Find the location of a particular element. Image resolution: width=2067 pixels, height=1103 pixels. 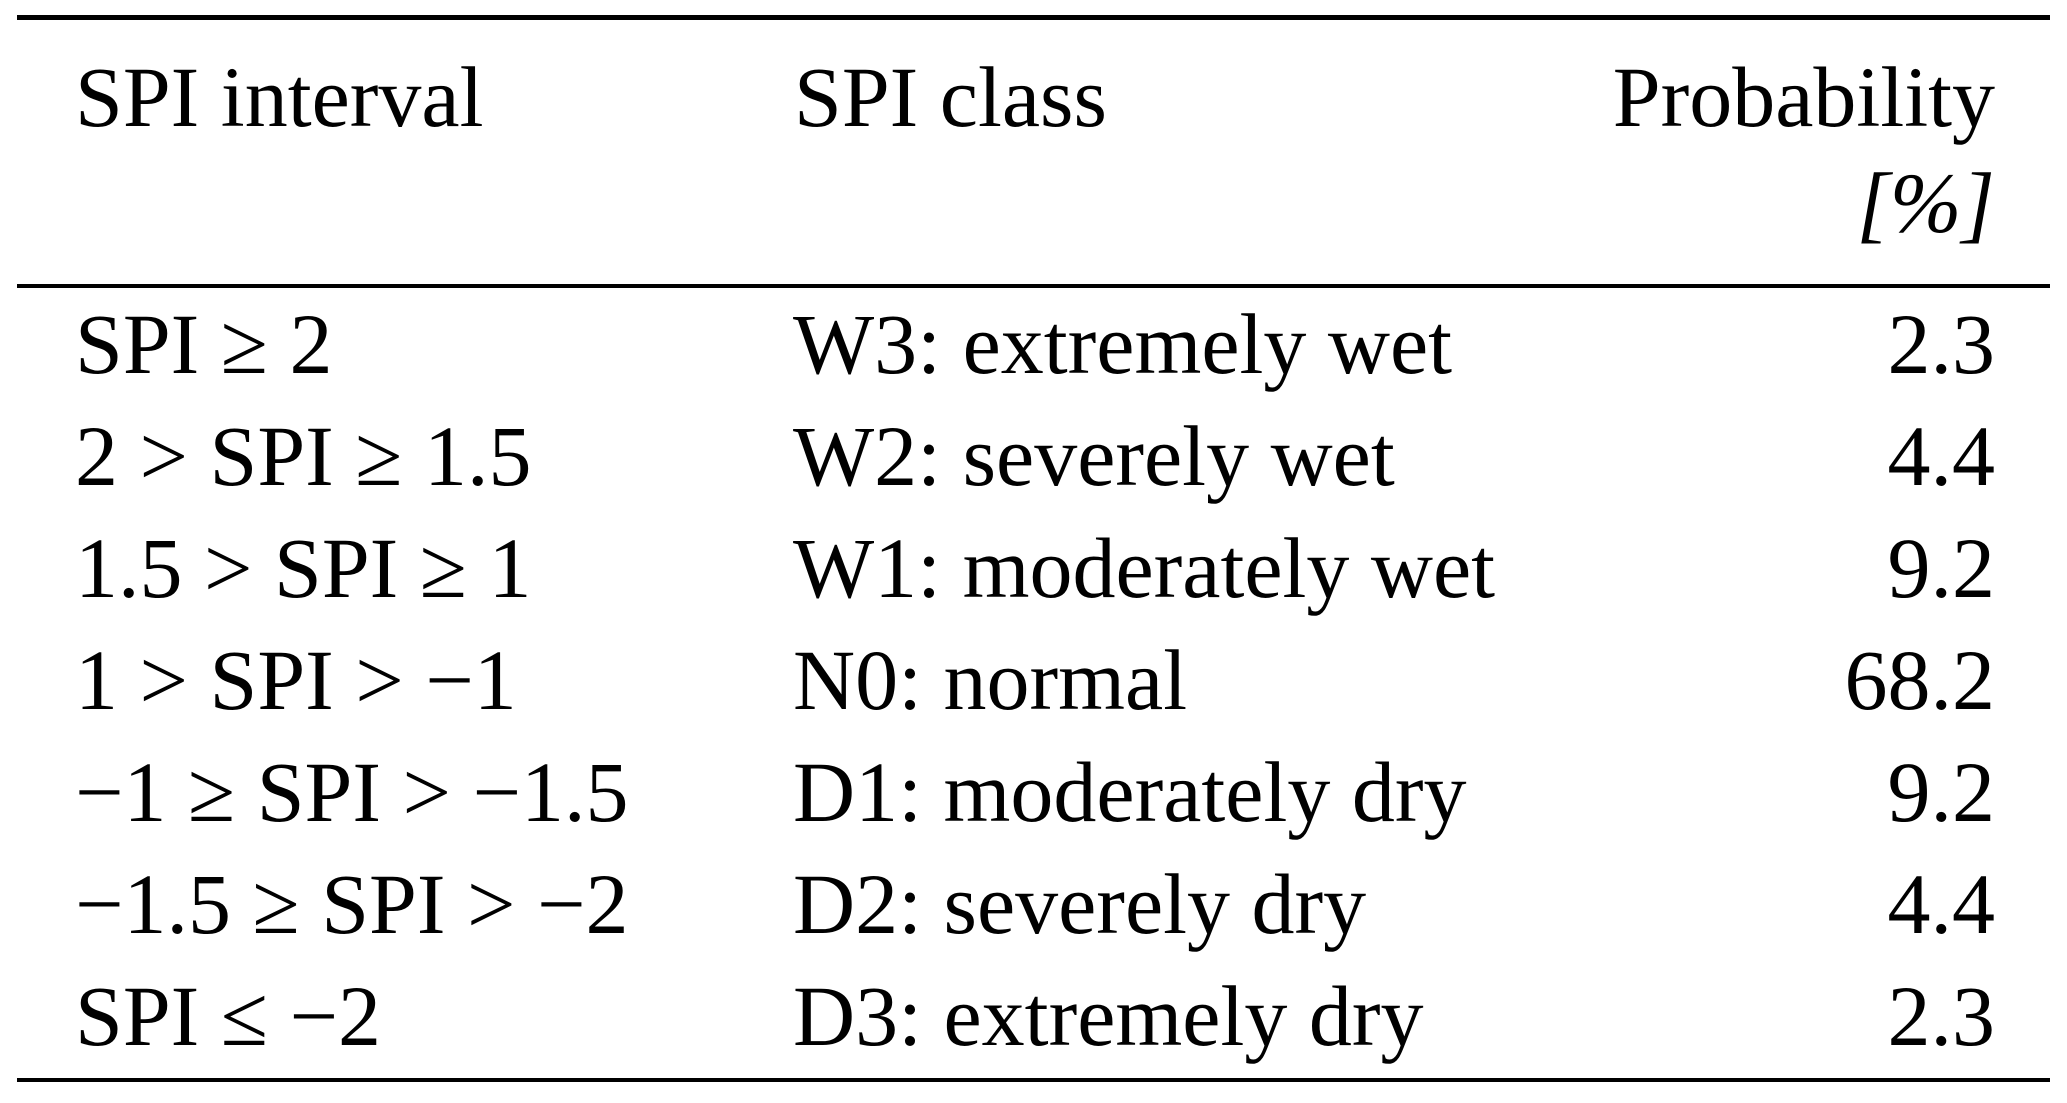

table-row: 1.5 > SPI ≥ 1 W1: moderately wet 9.2 is located at coordinates (1033, 568).